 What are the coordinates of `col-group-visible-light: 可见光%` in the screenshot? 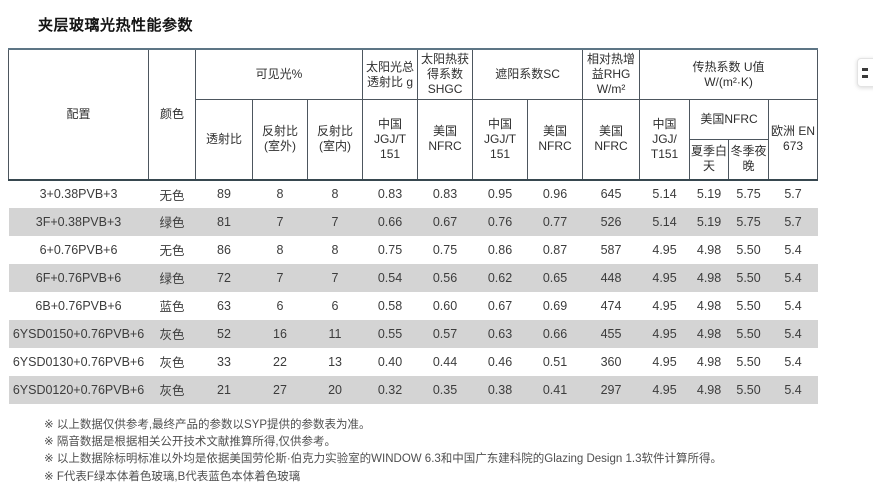 It's located at (279, 74).